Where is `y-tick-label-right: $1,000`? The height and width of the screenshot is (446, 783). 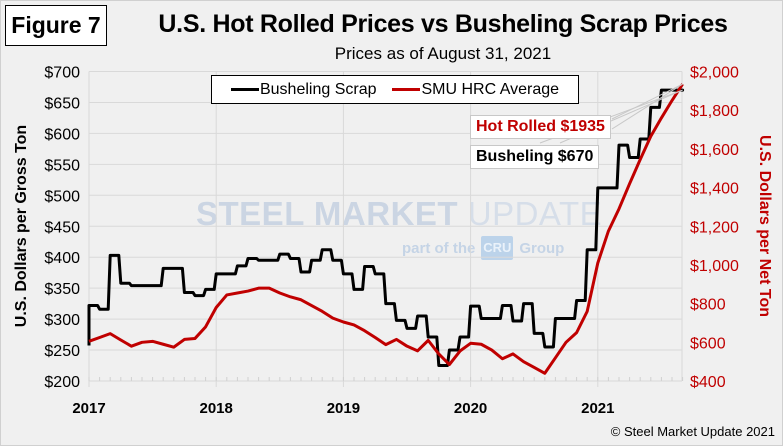
y-tick-label-right: $1,000 is located at coordinates (714, 266).